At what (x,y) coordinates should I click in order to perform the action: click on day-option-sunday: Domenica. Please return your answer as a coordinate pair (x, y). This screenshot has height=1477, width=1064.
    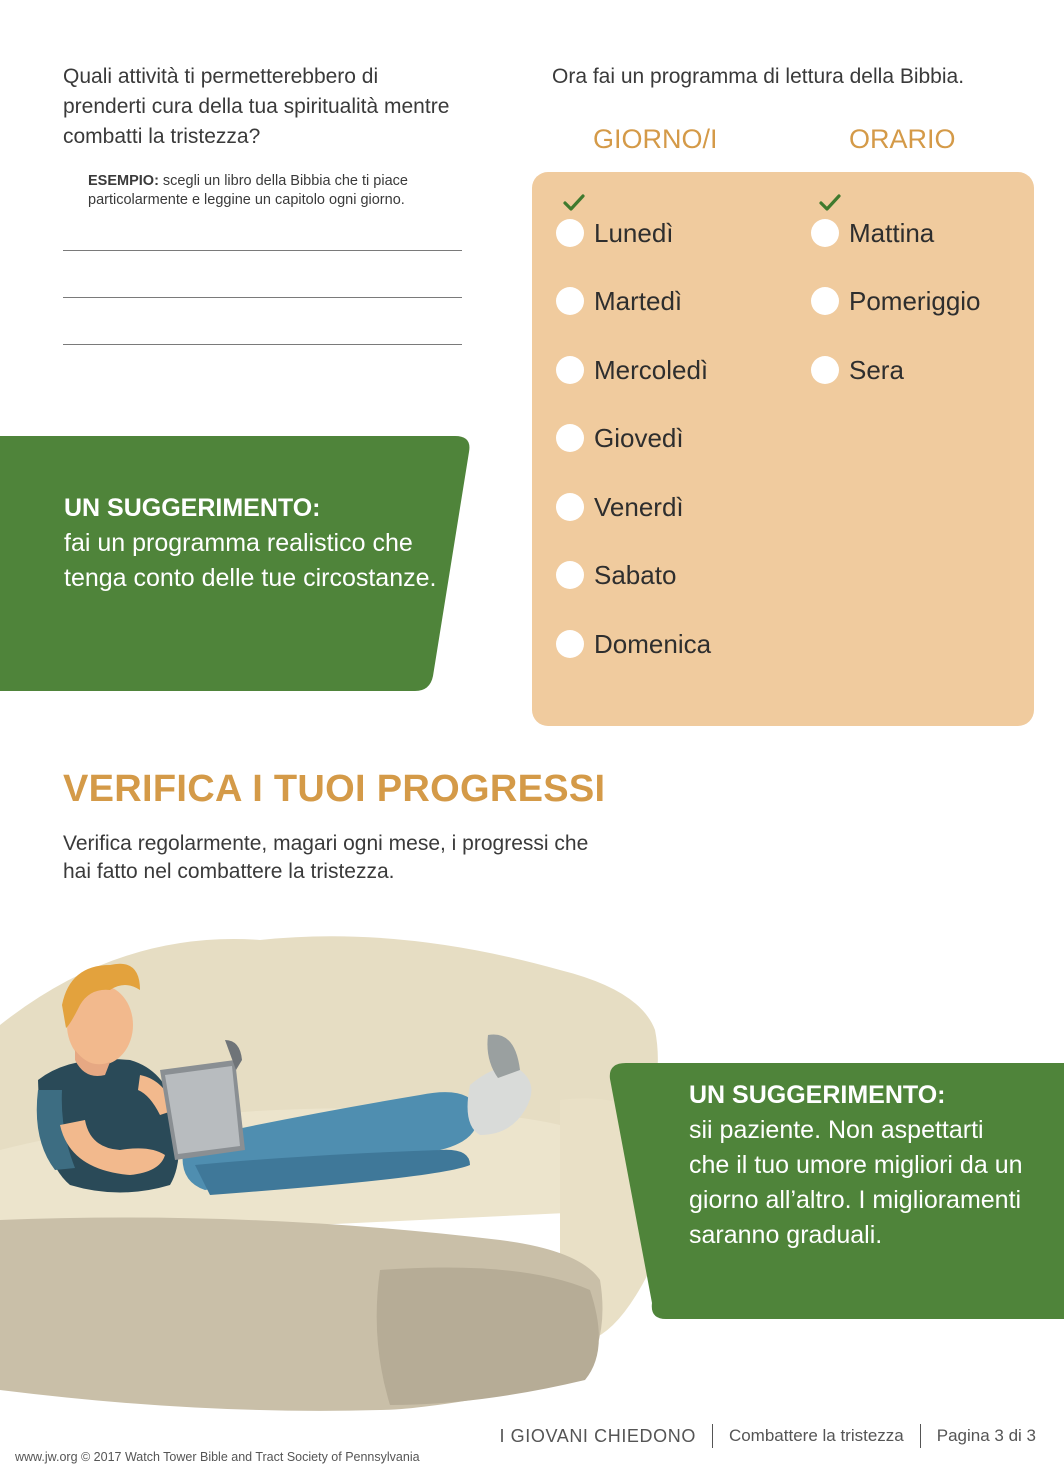
    Looking at the image, I should click on (633, 644).